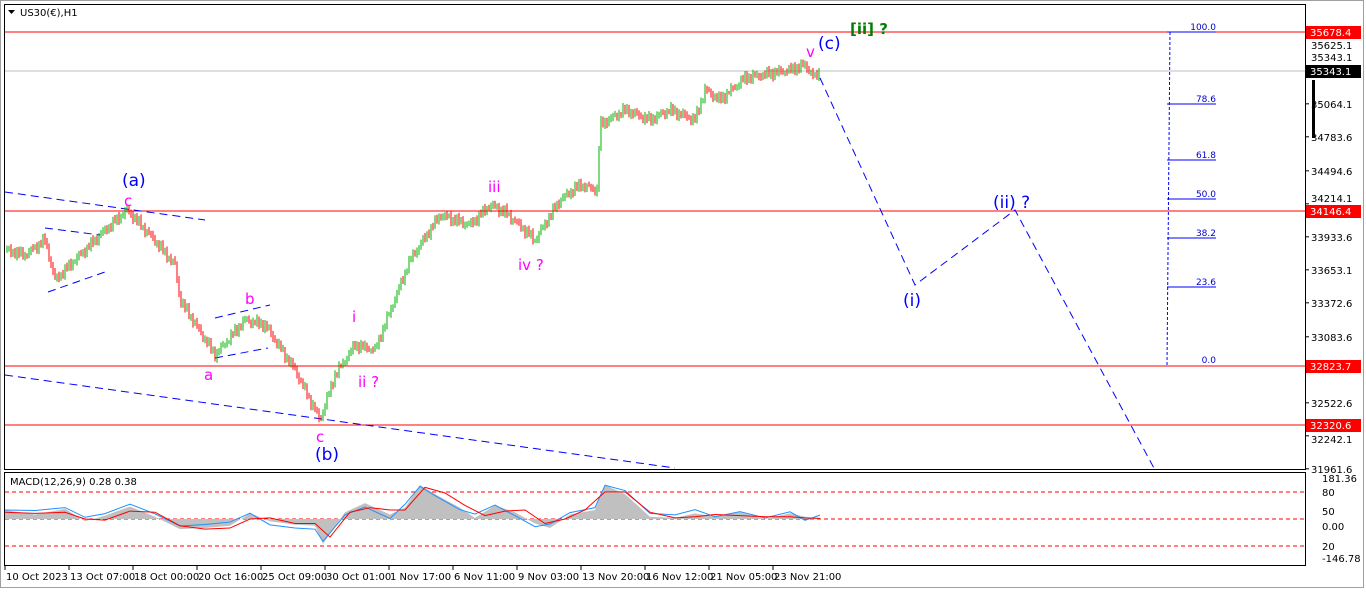  I want to click on y-tick-label: 33372.6, so click(1331, 304).